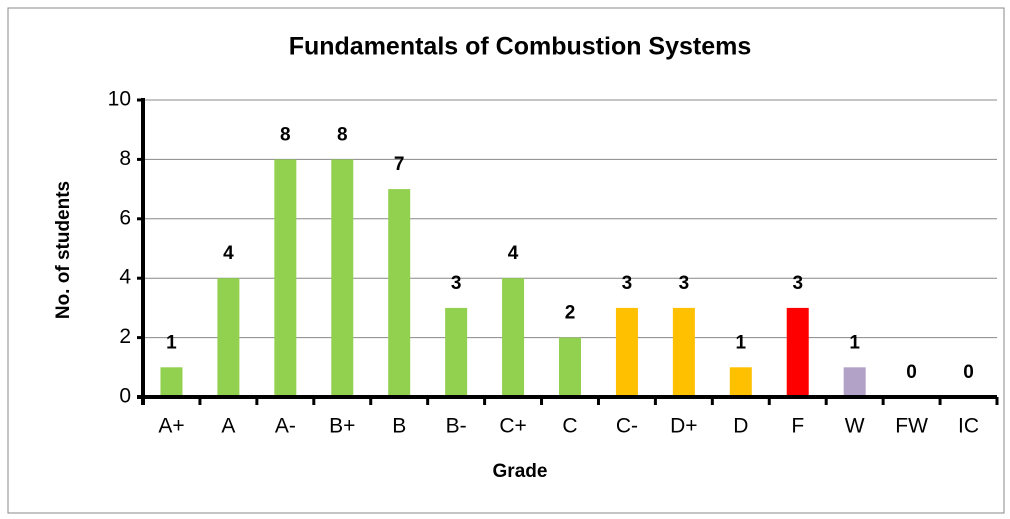  I want to click on data-label: 7, so click(399, 164).